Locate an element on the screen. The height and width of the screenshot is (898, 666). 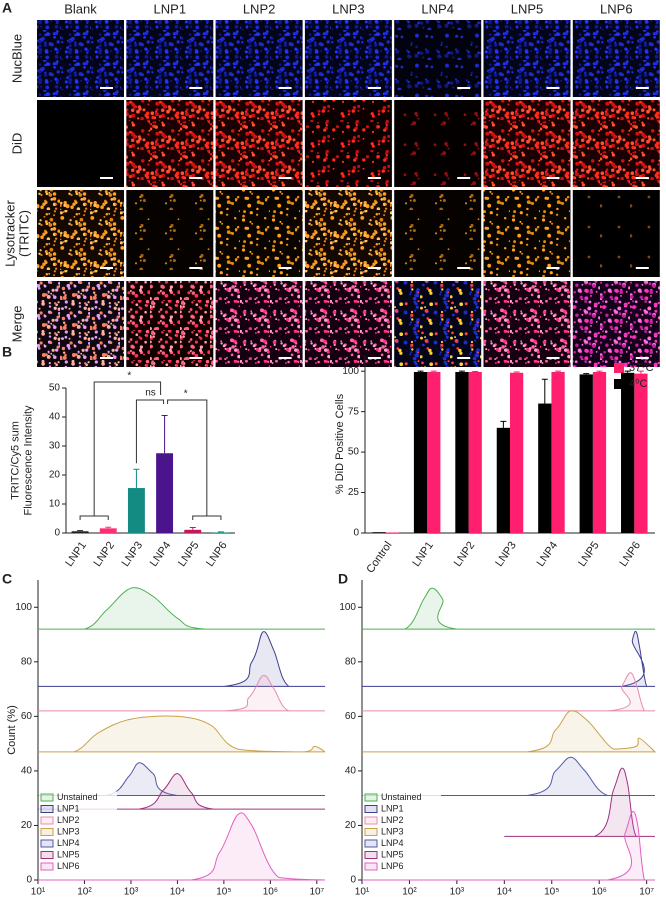
row-label: Lysotracker is located at coordinates (9, 232).